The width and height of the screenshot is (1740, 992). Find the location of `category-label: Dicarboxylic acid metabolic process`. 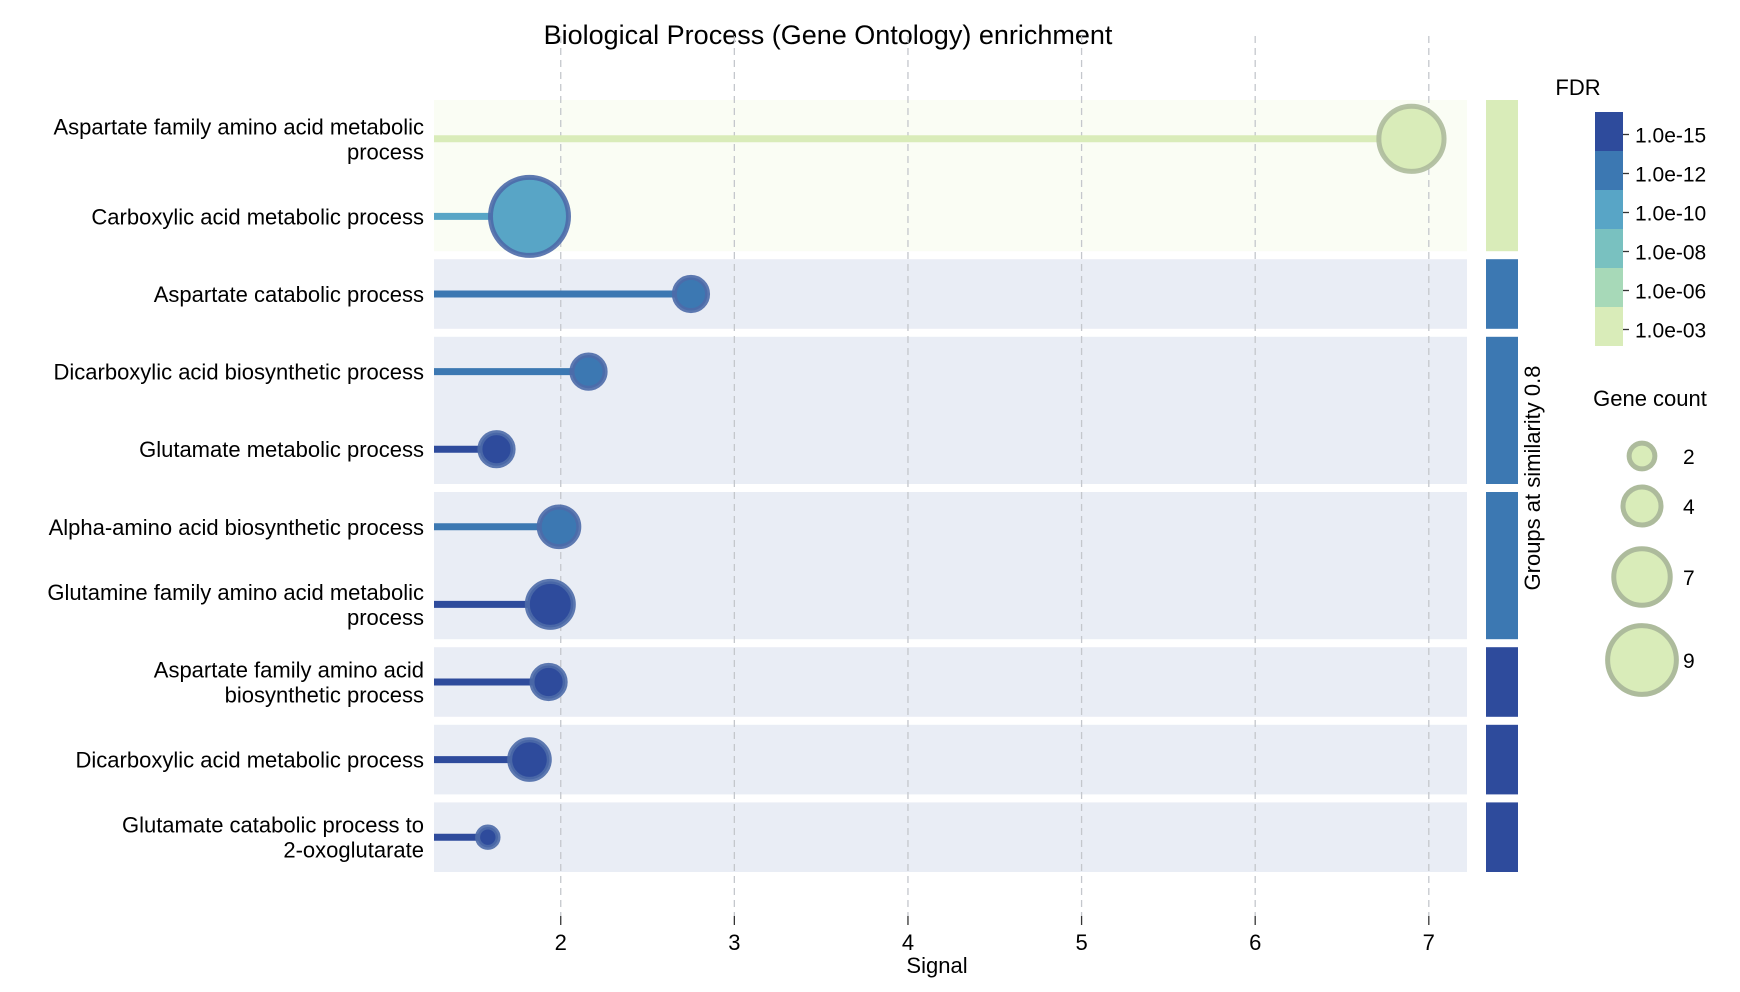

category-label: Dicarboxylic acid metabolic process is located at coordinates (250, 760).